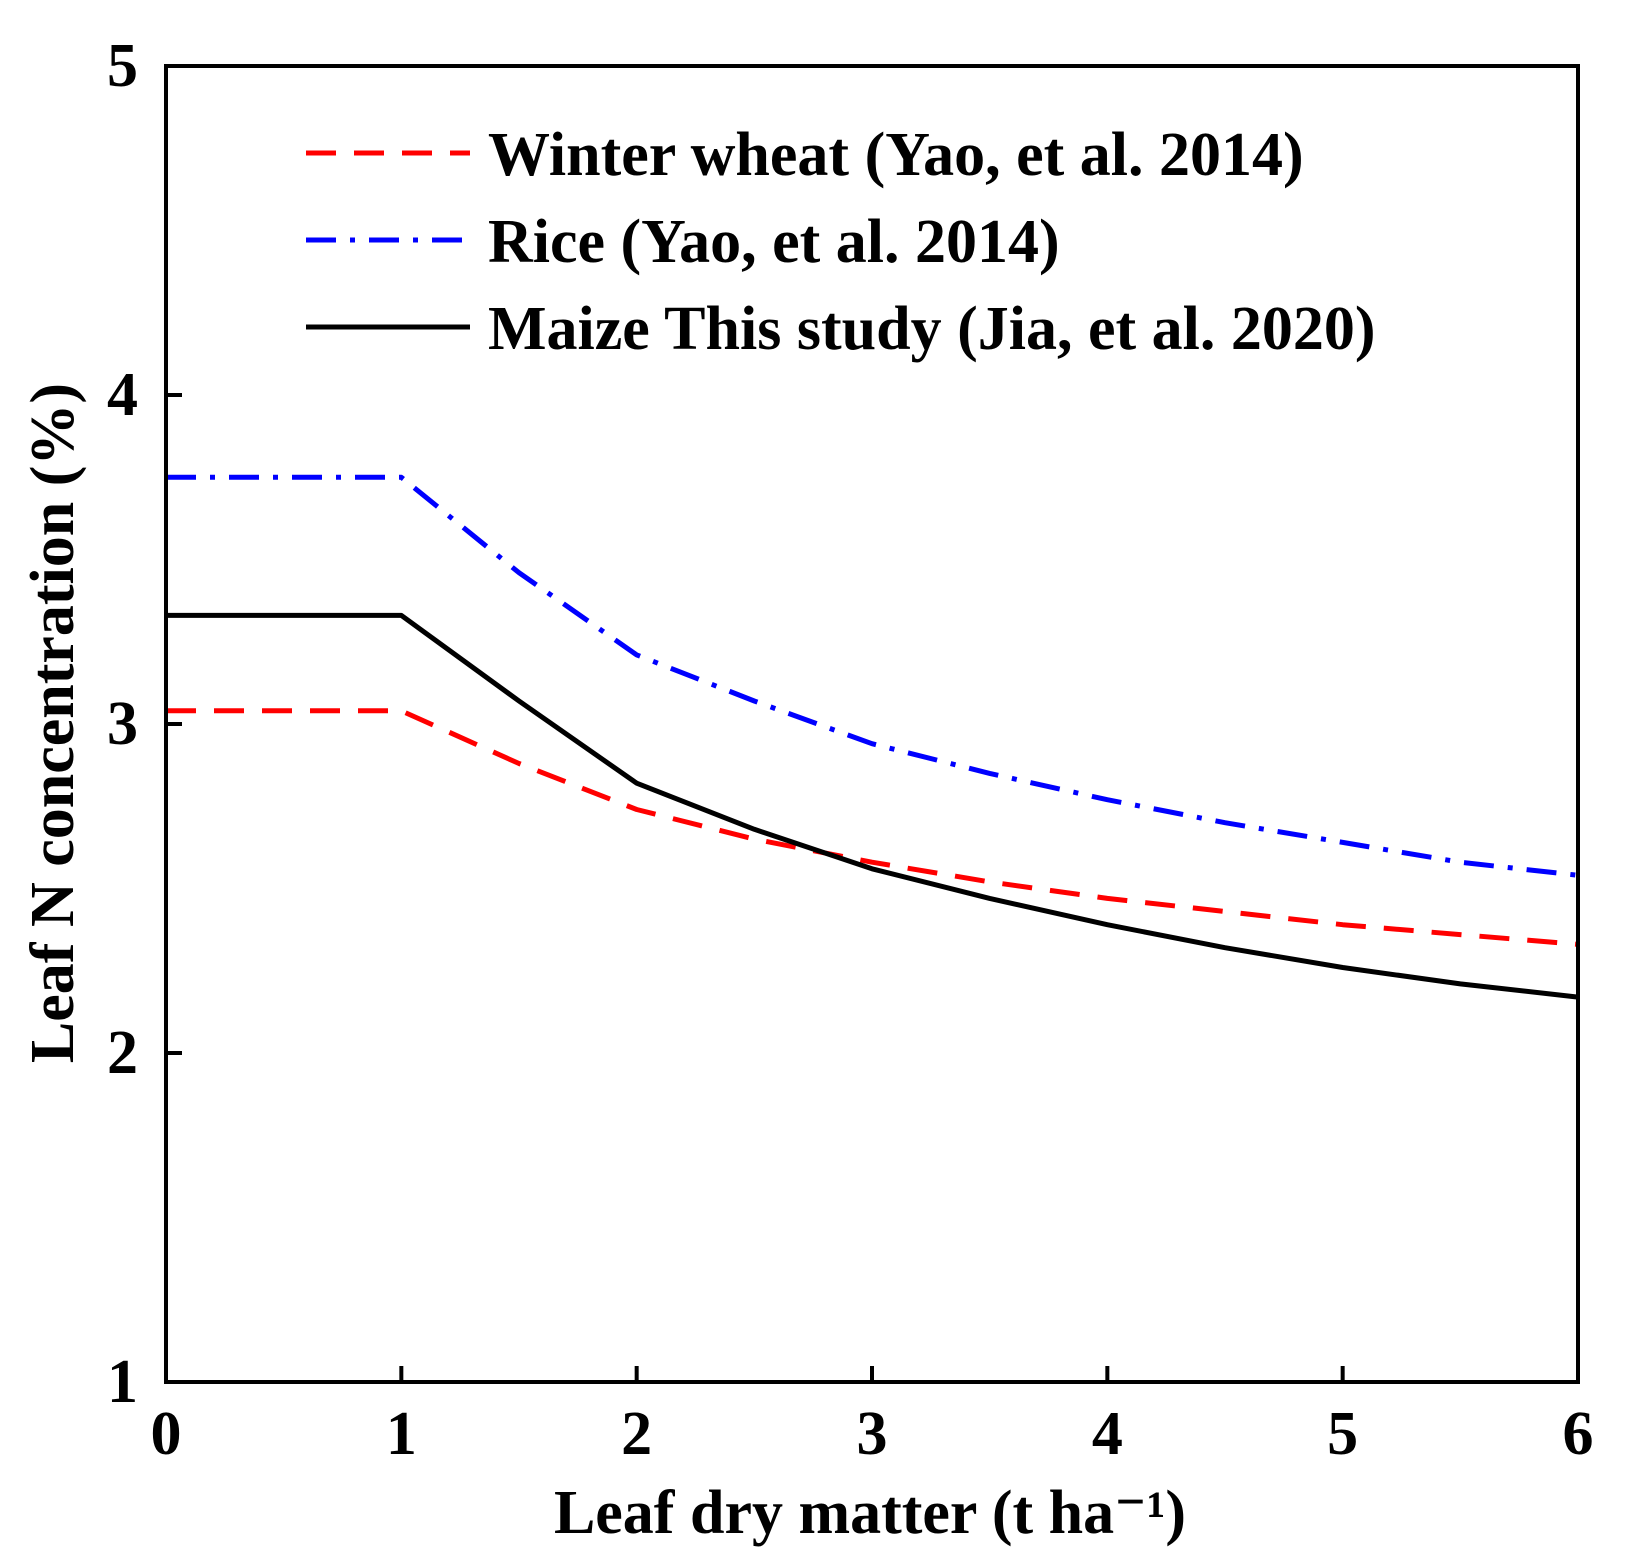  What do you see at coordinates (872, 1434) in the screenshot?
I see `x-tick-label: 3` at bounding box center [872, 1434].